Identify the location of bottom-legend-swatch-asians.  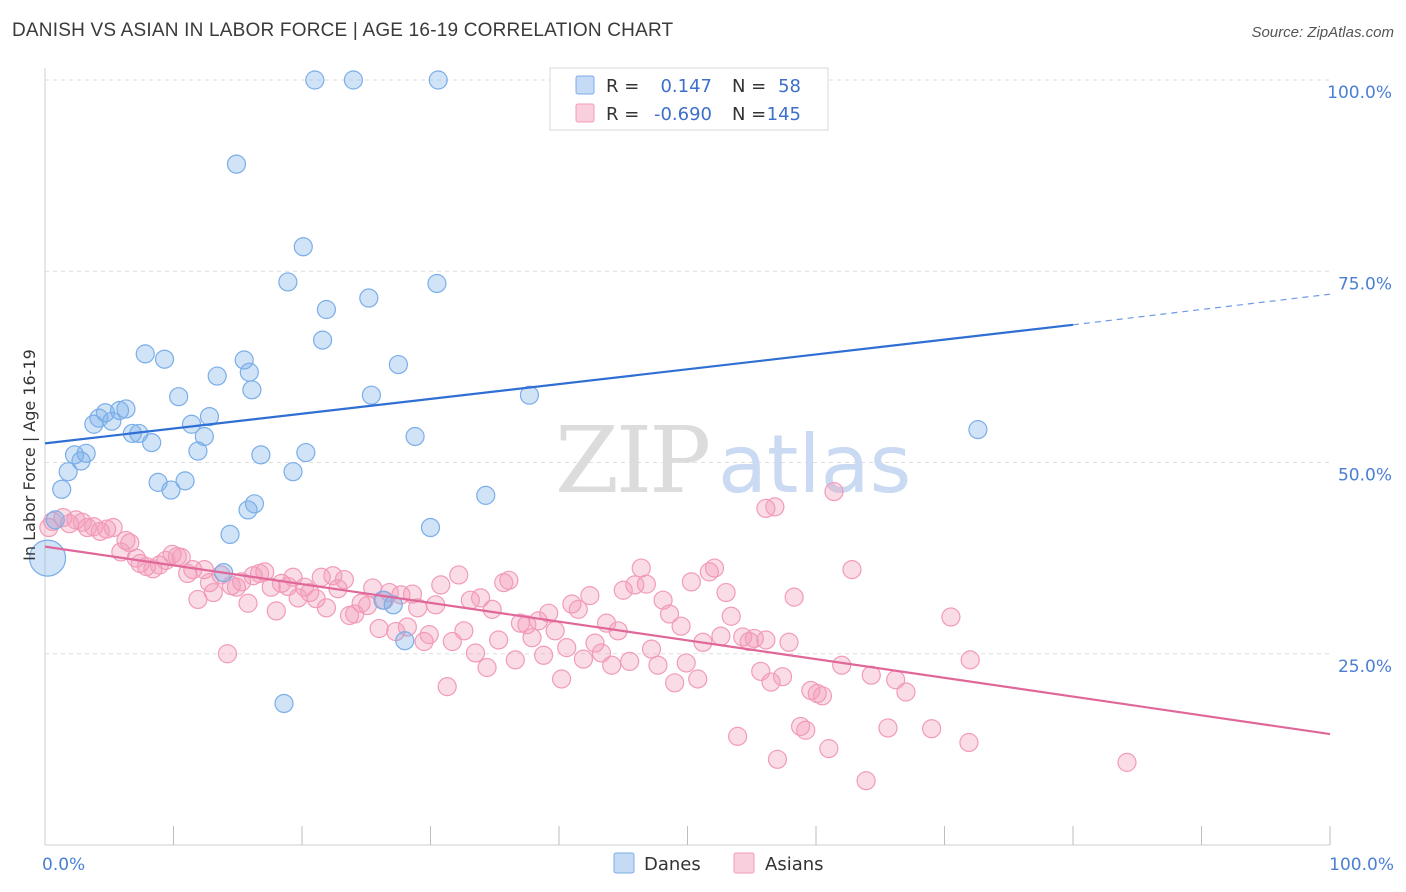
(744, 863).